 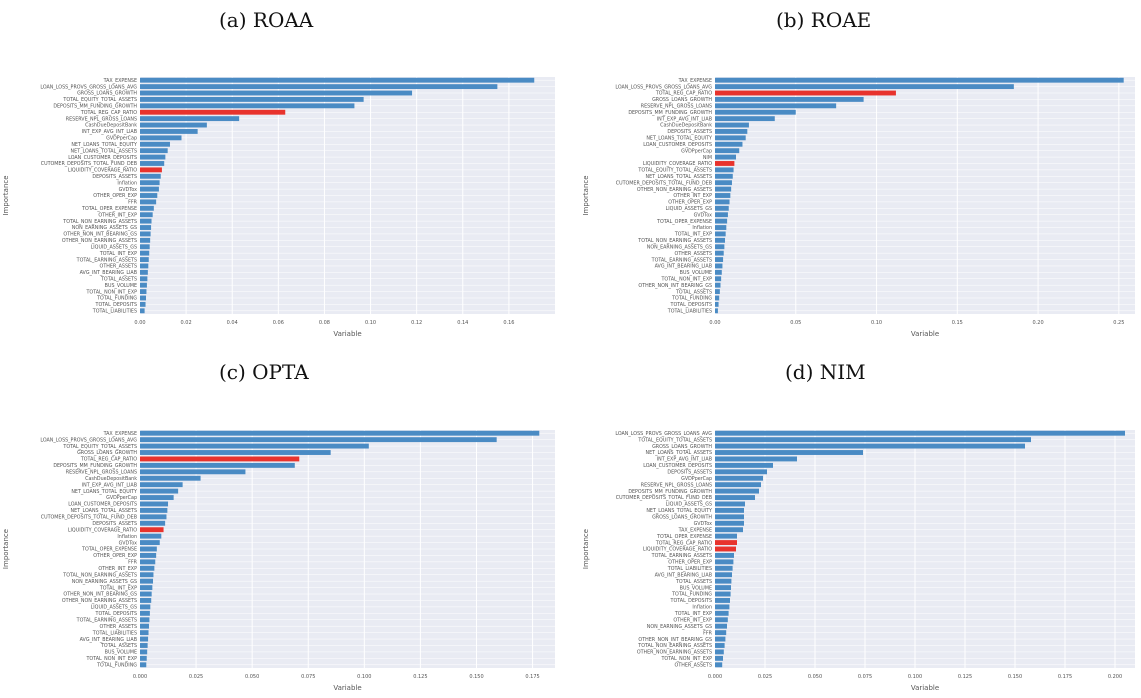 What do you see at coordinates (139, 323) in the screenshot?
I see `x-tick-label: 0.00` at bounding box center [139, 323].